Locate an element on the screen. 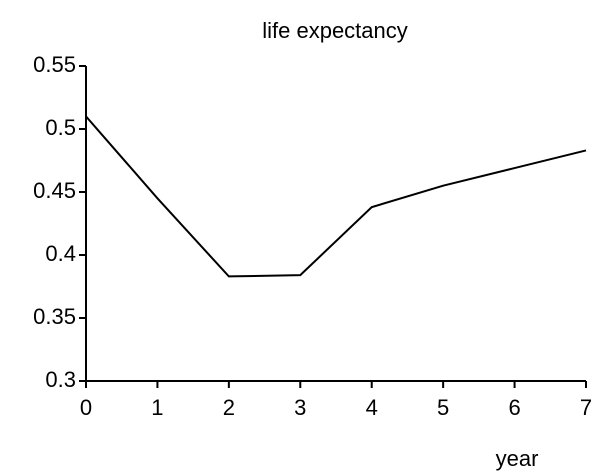 This screenshot has width=597, height=473. x-tick-label: 7 is located at coordinates (586, 407).